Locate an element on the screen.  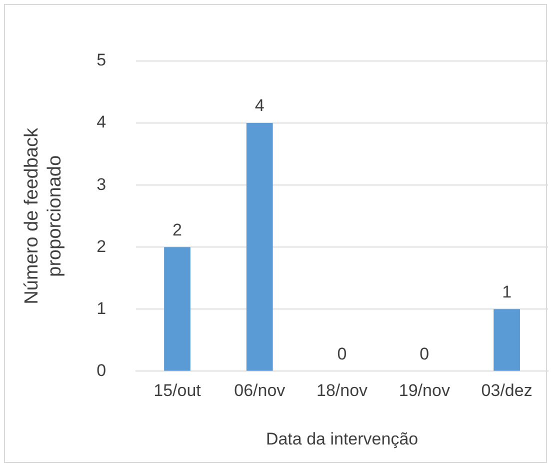
x-tick-label: 15/out is located at coordinates (178, 390).